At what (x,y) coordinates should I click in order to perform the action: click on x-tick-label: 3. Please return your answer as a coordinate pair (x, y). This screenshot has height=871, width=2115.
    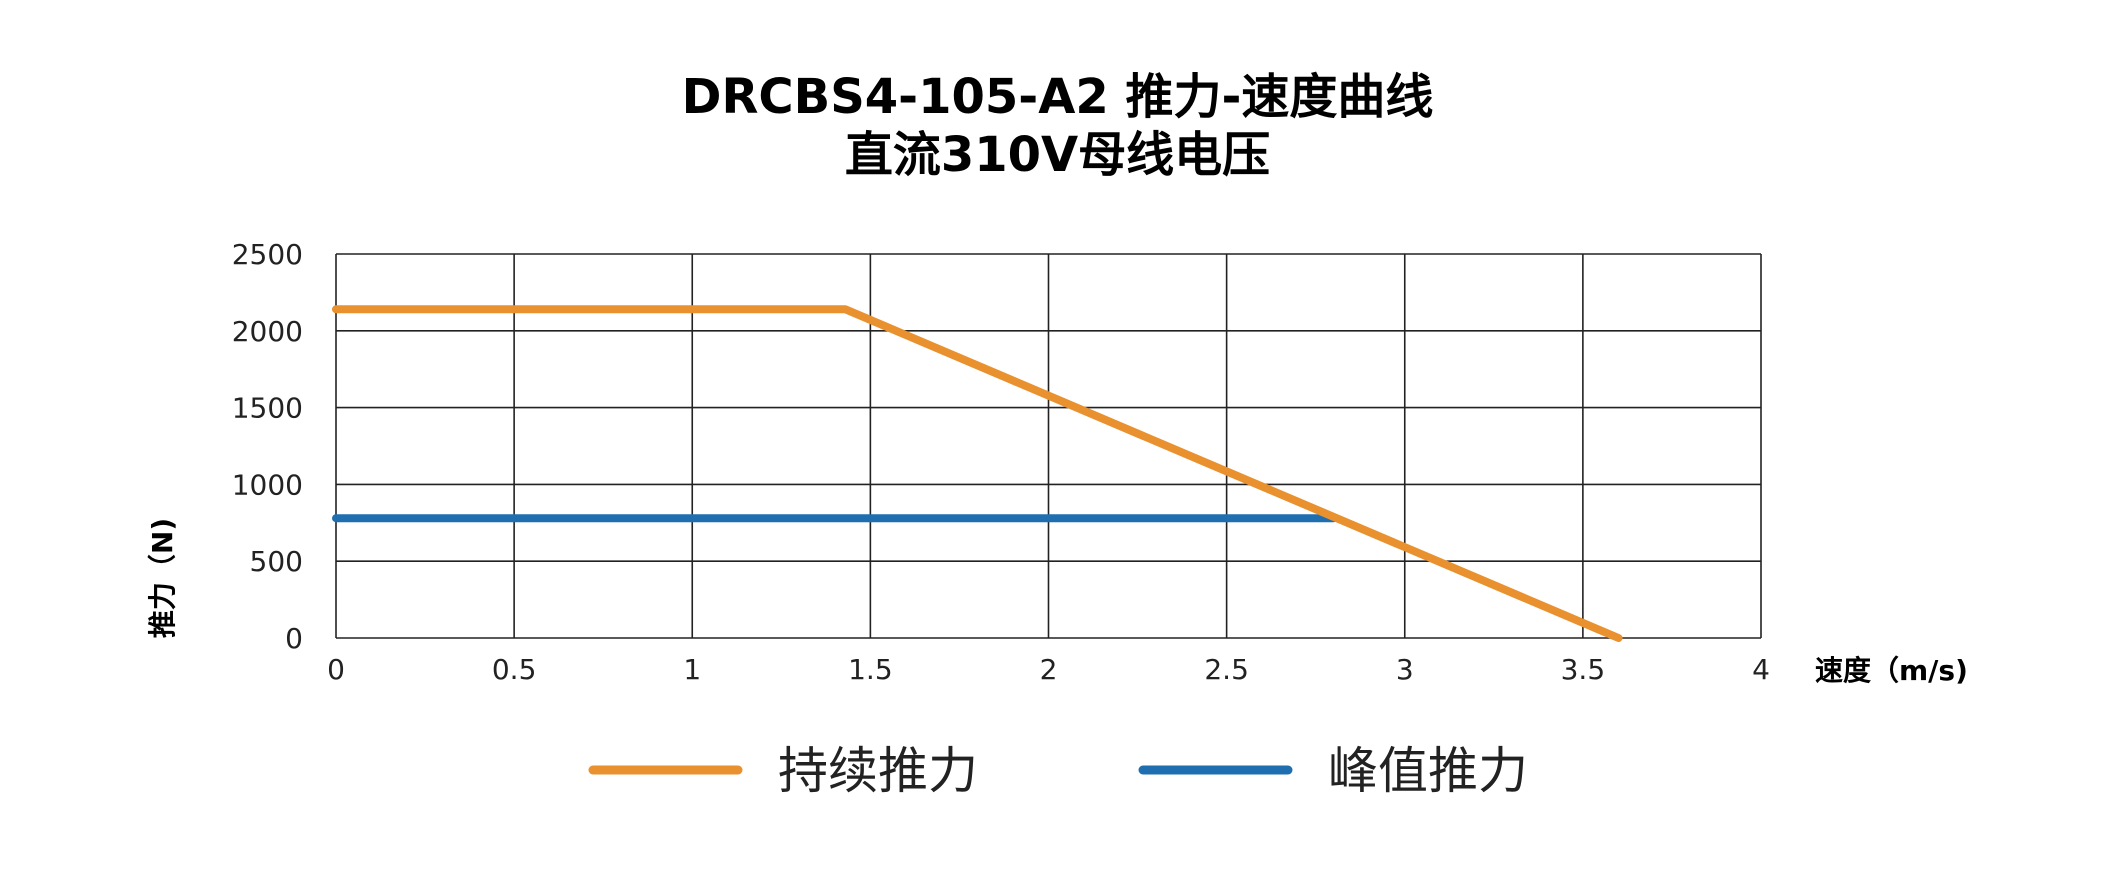
    Looking at the image, I should click on (1405, 669).